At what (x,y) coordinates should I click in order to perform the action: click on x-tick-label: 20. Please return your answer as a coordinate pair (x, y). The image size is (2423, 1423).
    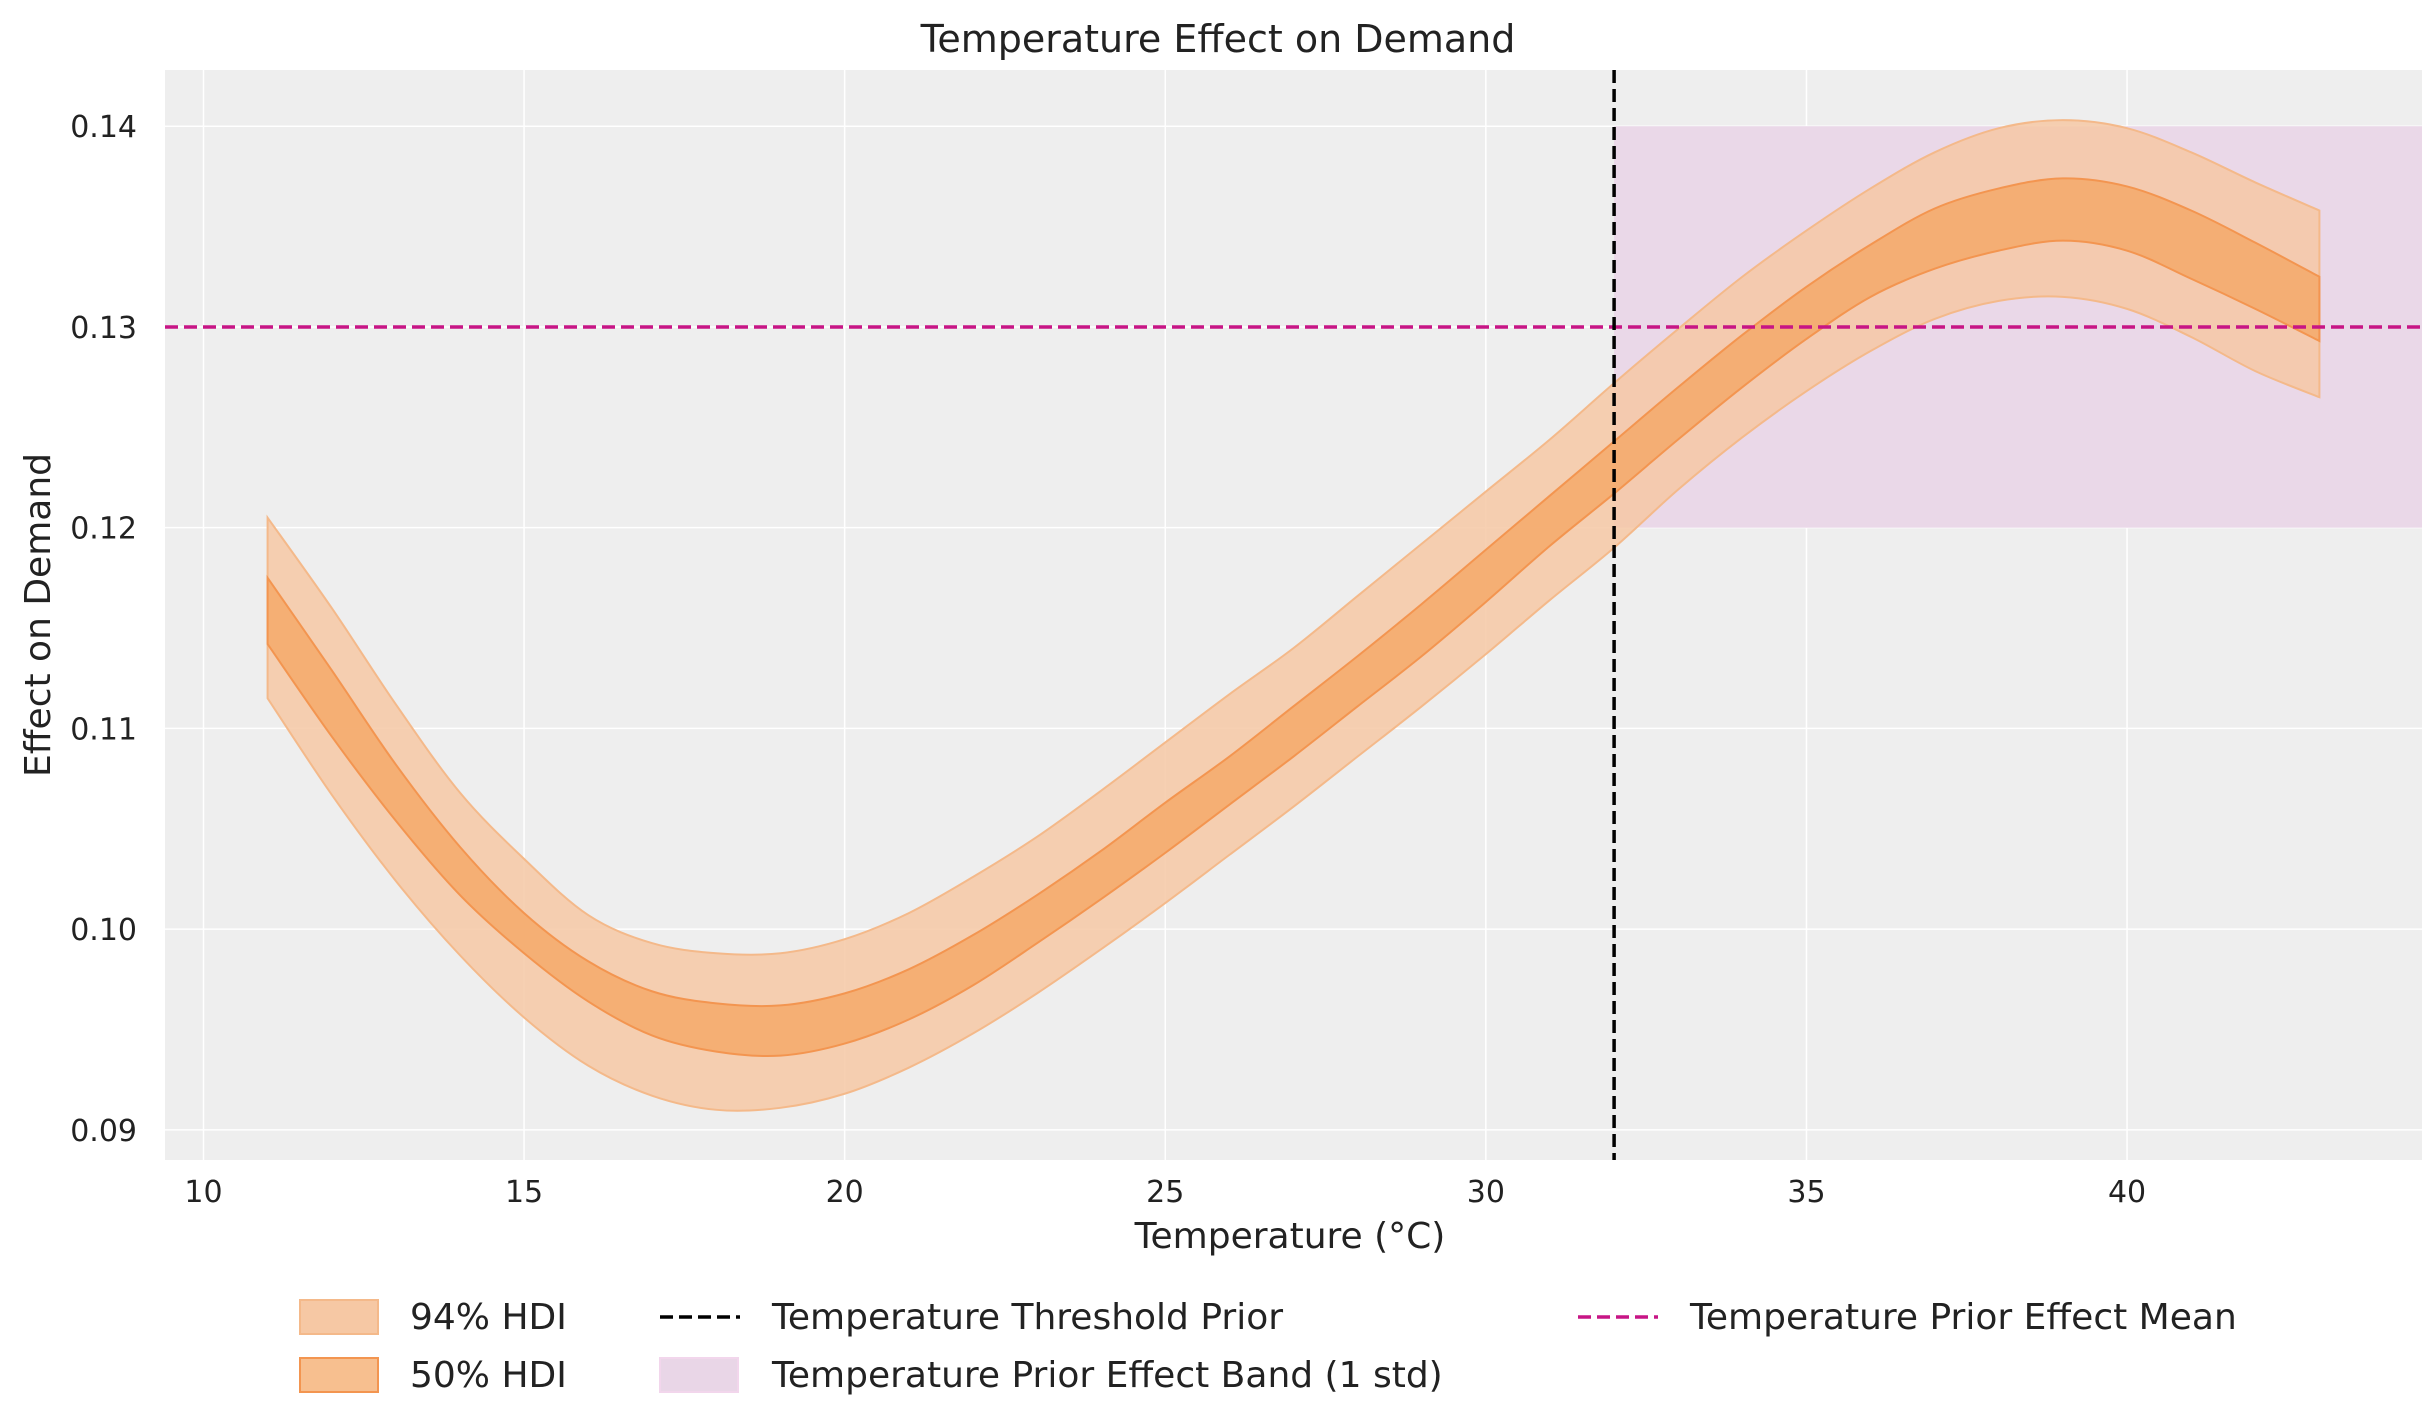
    Looking at the image, I should click on (845, 1192).